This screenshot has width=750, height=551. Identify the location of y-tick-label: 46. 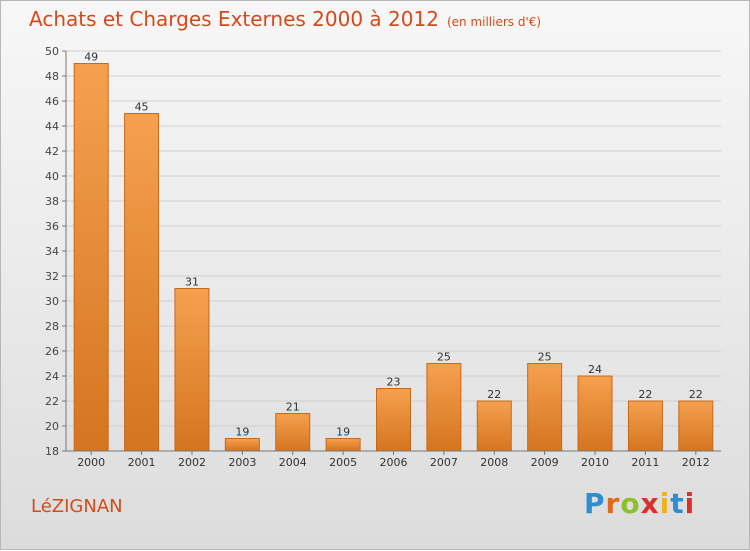
(52, 101).